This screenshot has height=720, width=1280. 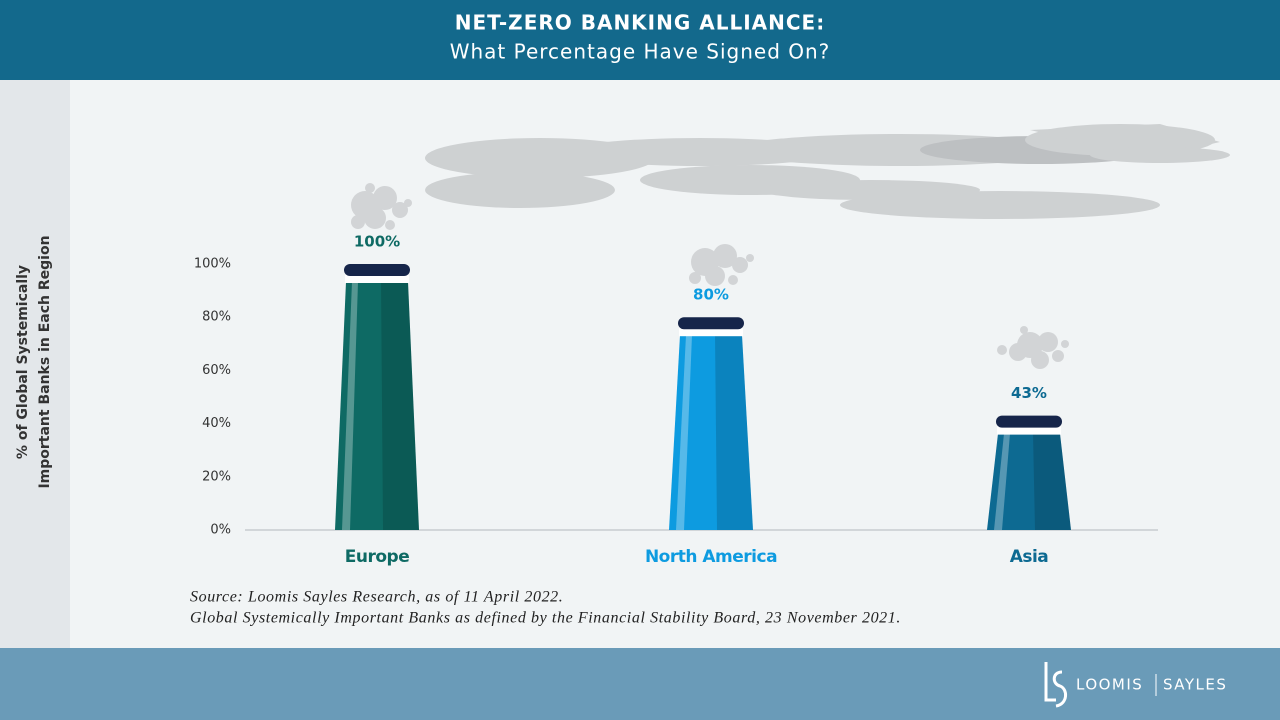 What do you see at coordinates (827, 171) in the screenshot?
I see `smoke-clouds` at bounding box center [827, 171].